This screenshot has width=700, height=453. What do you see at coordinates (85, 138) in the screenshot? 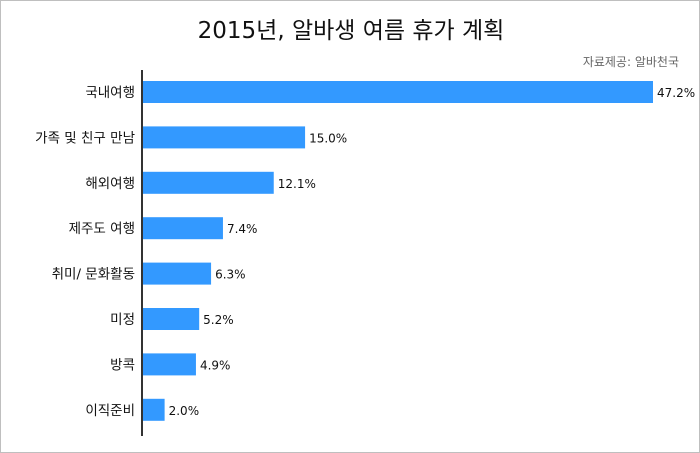
I see `category-label: 가족 및 친구 만남` at bounding box center [85, 138].